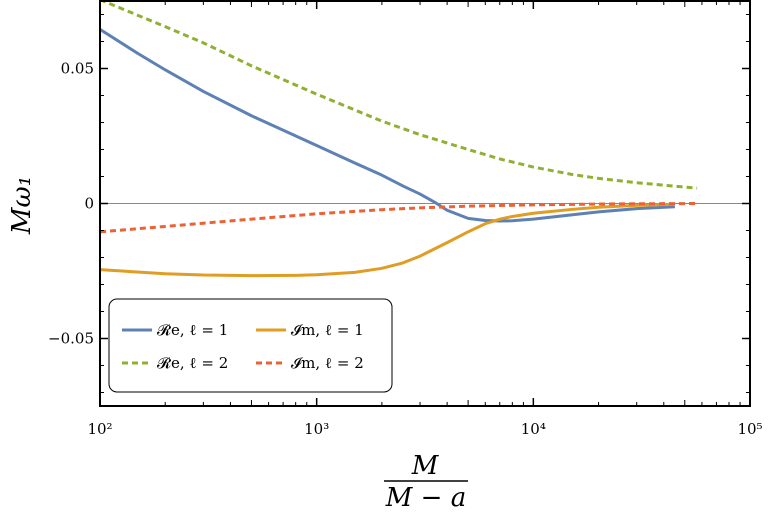 Image resolution: width=769 pixels, height=513 pixels. Describe the element at coordinates (425, 498) in the screenshot. I see `x-axis-label-denominator: M − a` at that location.